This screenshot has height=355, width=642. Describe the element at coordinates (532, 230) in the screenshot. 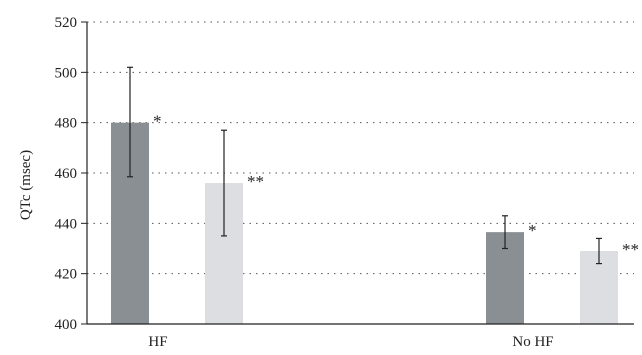

I see `significance-marker-1-2: *` at that location.